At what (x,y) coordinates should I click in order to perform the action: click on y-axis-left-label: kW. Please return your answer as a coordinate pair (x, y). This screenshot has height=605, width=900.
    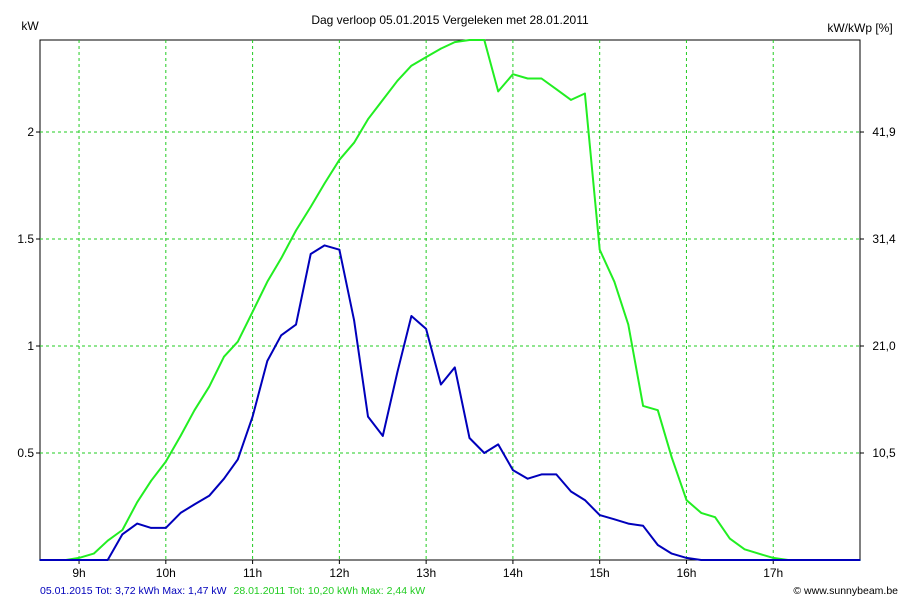
    Looking at the image, I should click on (30, 26).